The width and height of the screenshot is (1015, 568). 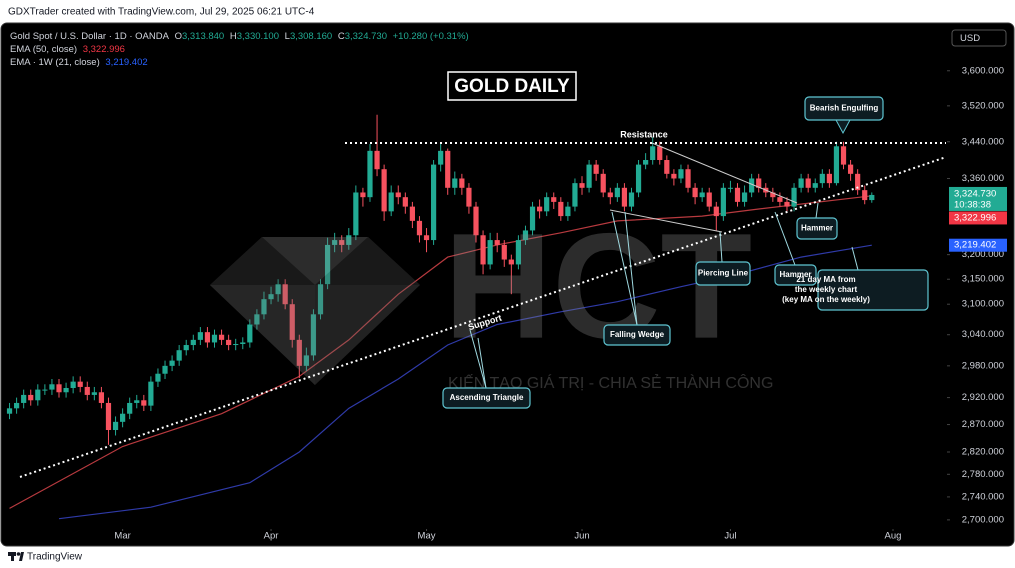 What do you see at coordinates (637, 334) in the screenshot?
I see `annotation: Falling Wedge` at bounding box center [637, 334].